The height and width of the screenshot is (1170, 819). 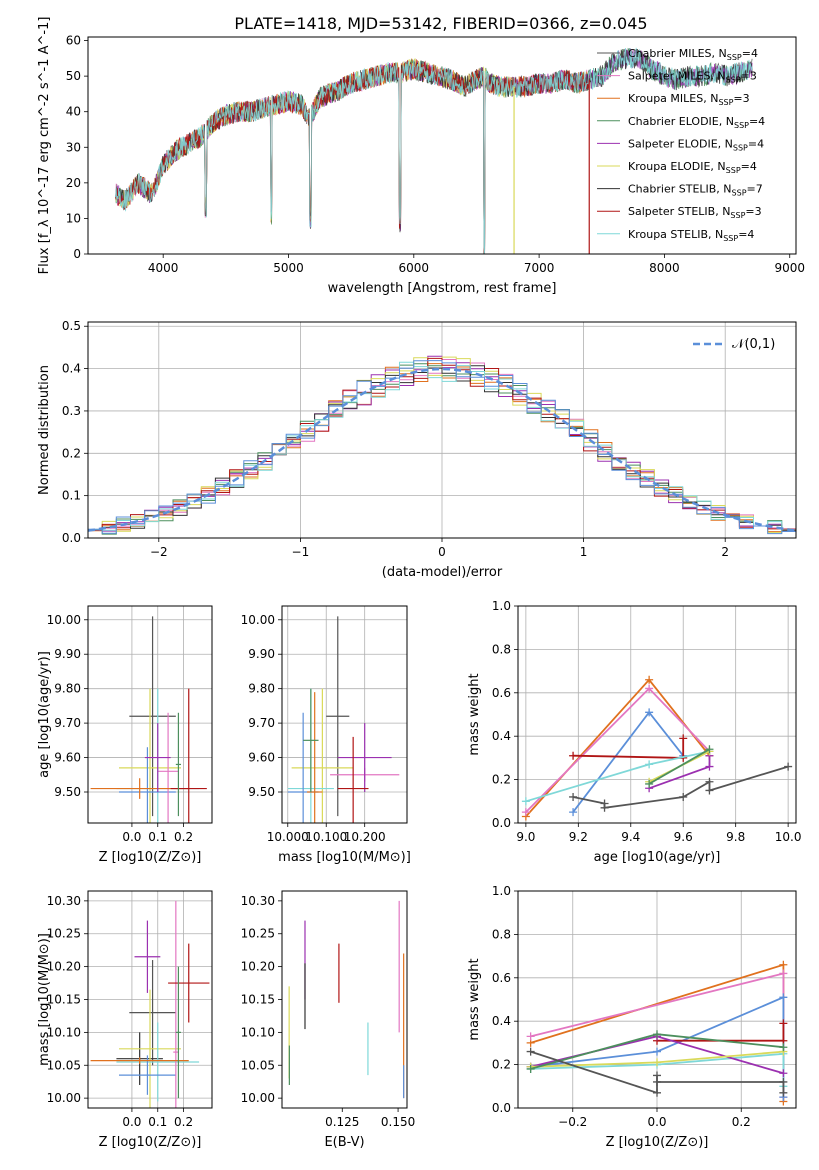 What do you see at coordinates (398, 1122) in the screenshot?
I see `x-tick-label: 0.150` at bounding box center [398, 1122].